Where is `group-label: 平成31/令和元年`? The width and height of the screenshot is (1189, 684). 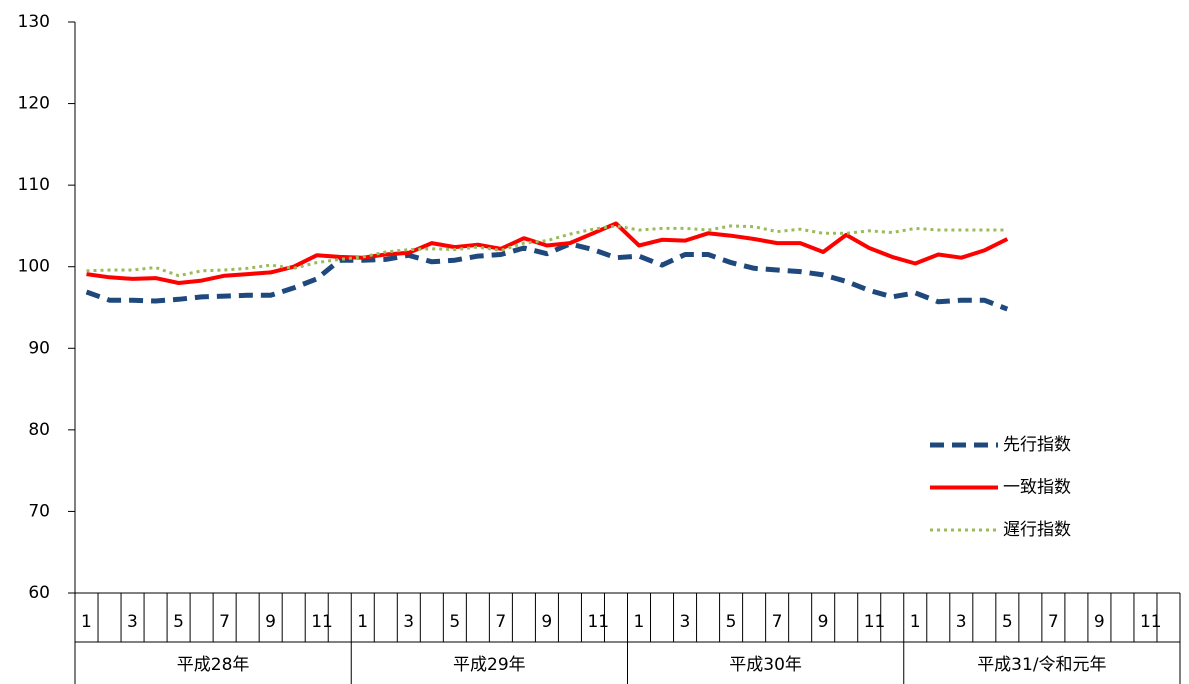
group-label: 平成31/令和元年 is located at coordinates (1041, 665).